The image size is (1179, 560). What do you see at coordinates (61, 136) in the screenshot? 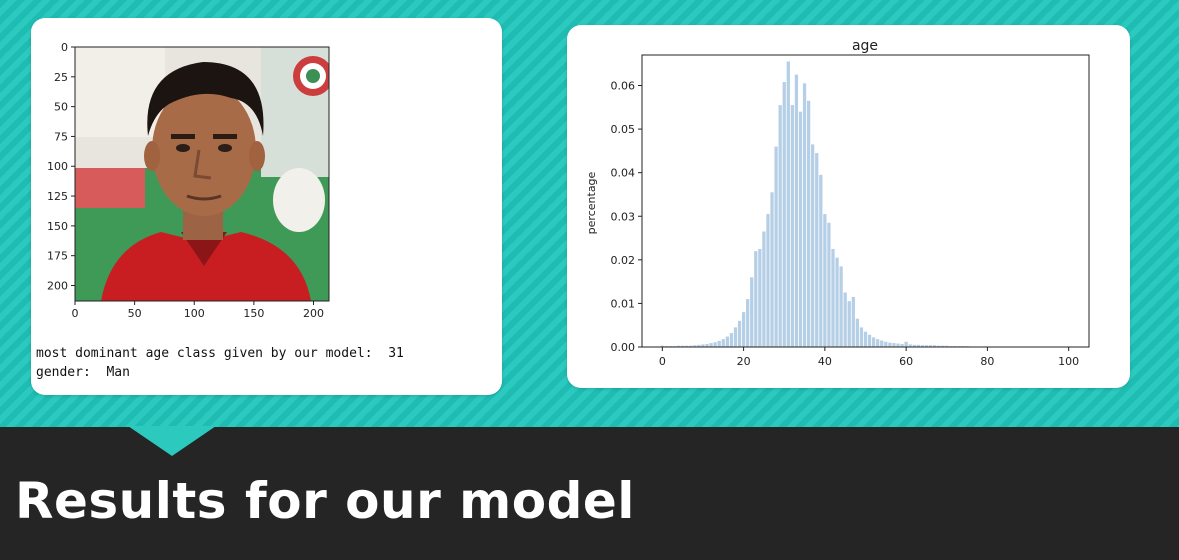
I see `image-y-tick-label: 75` at bounding box center [61, 136].